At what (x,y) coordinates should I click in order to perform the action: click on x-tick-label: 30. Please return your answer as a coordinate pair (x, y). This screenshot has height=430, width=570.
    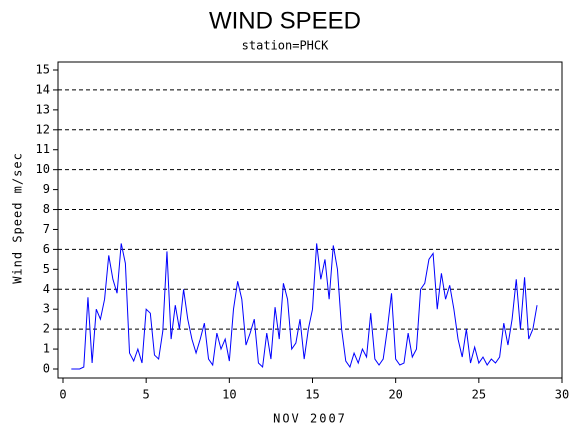
    Looking at the image, I should click on (562, 395).